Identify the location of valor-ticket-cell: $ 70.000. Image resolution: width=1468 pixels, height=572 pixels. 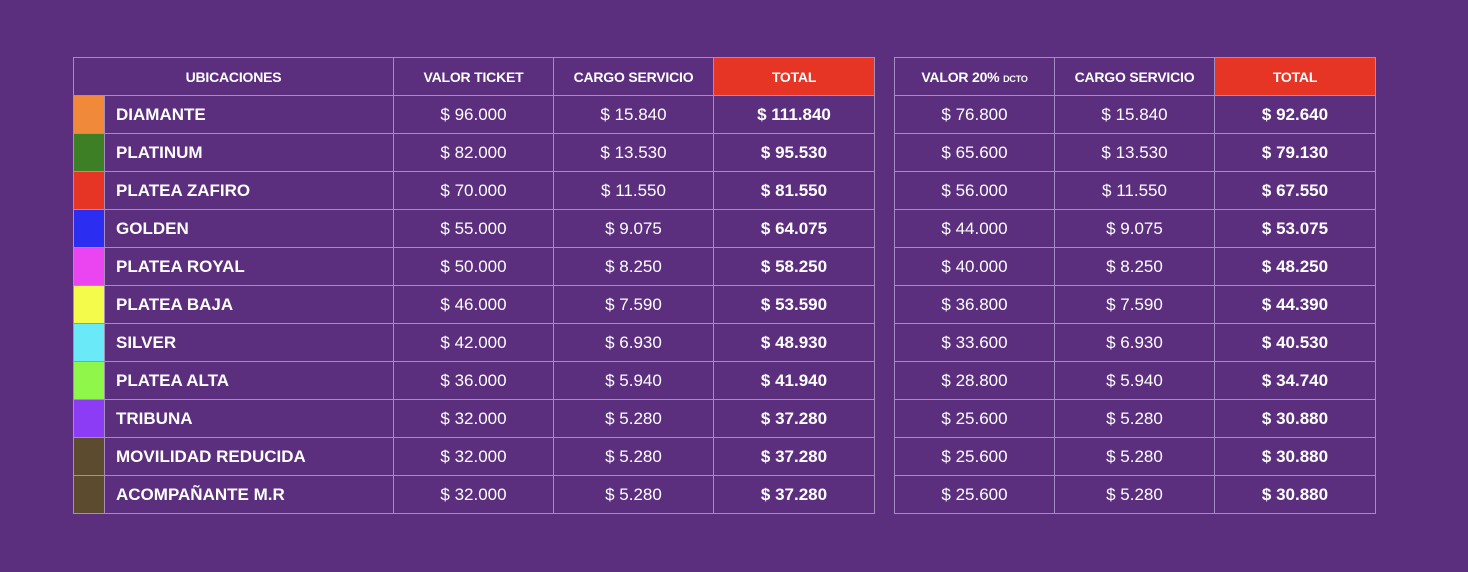
(473, 190).